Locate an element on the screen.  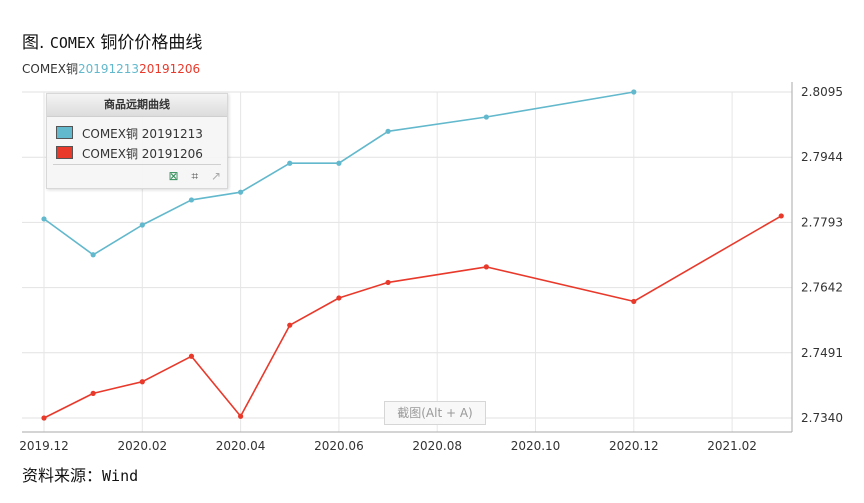
source-note: 资料来源：Wind is located at coordinates (80, 474).